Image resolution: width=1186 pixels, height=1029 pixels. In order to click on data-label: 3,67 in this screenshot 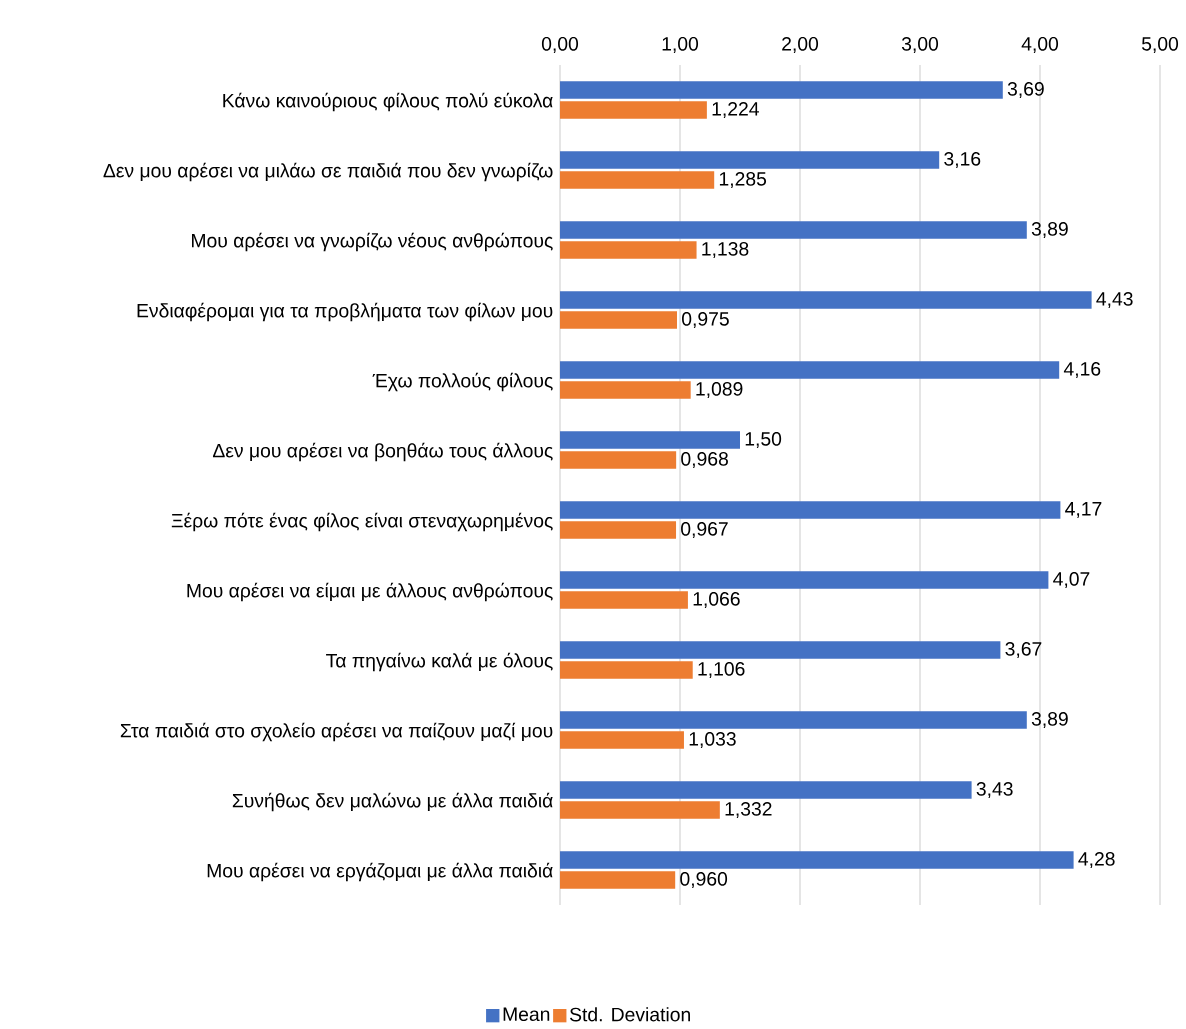, I will do `click(1023, 650)`.